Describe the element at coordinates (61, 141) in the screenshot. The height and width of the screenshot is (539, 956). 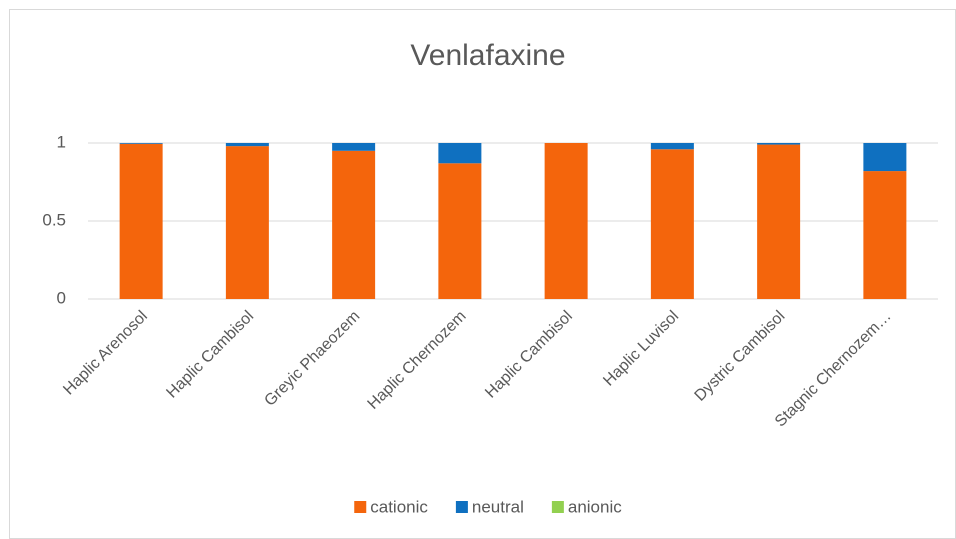
I see `y-tick-label: 1` at that location.